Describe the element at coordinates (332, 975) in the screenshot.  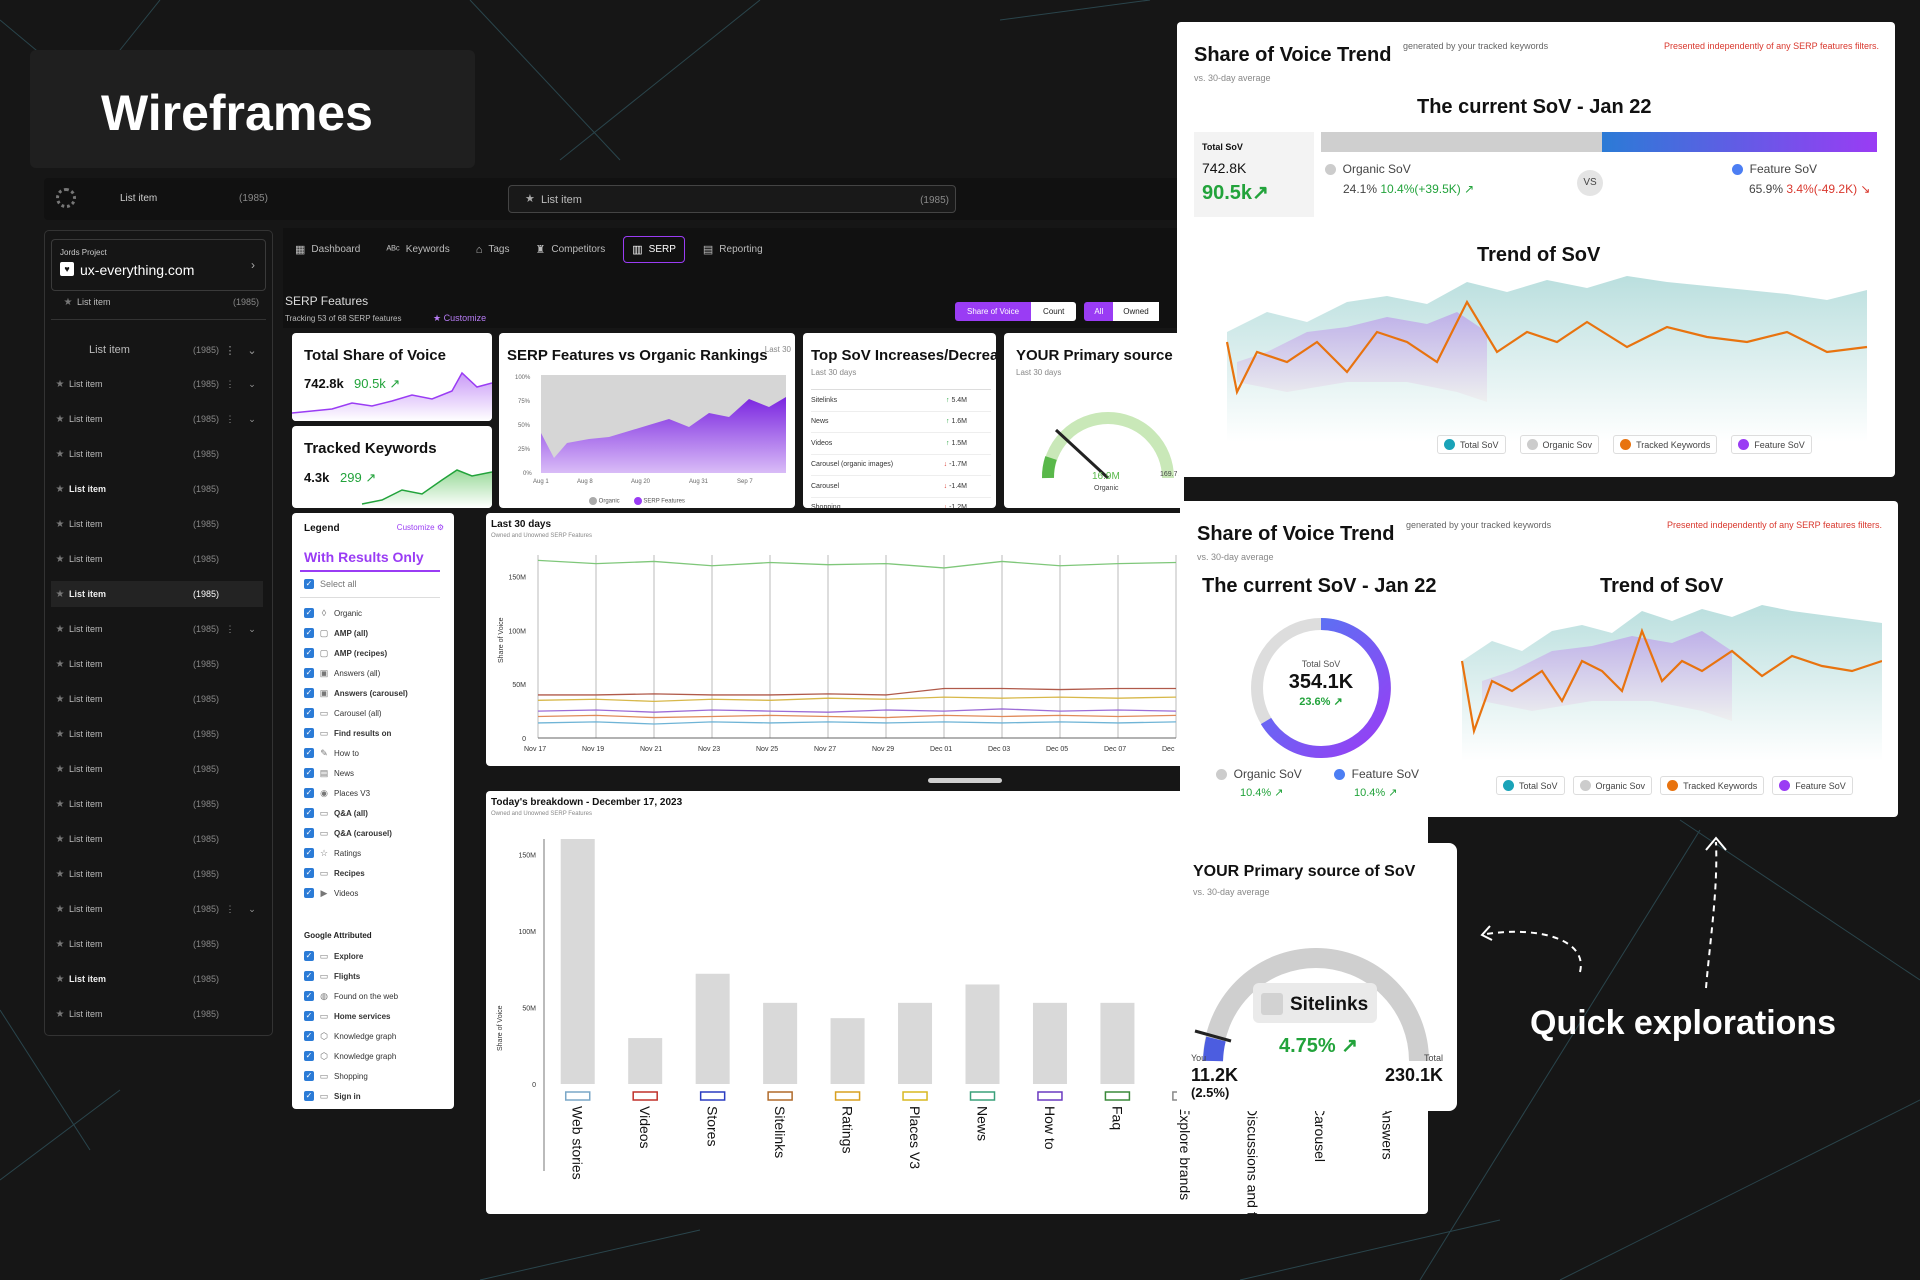
I see `legend-checkbox: ✓ ▭ Flights` at that location.